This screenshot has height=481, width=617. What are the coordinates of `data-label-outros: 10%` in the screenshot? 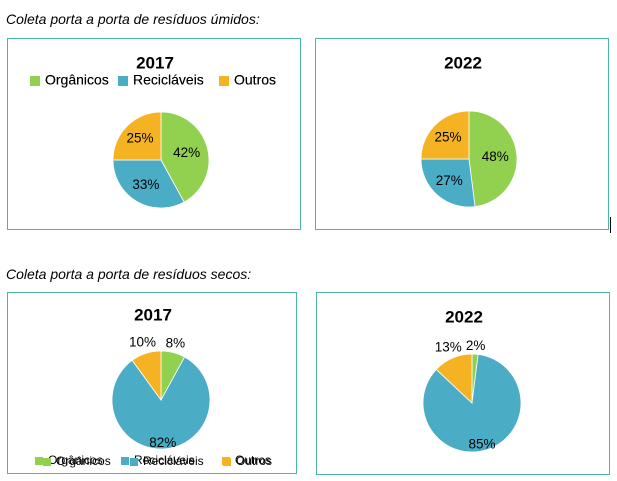 It's located at (142, 342).